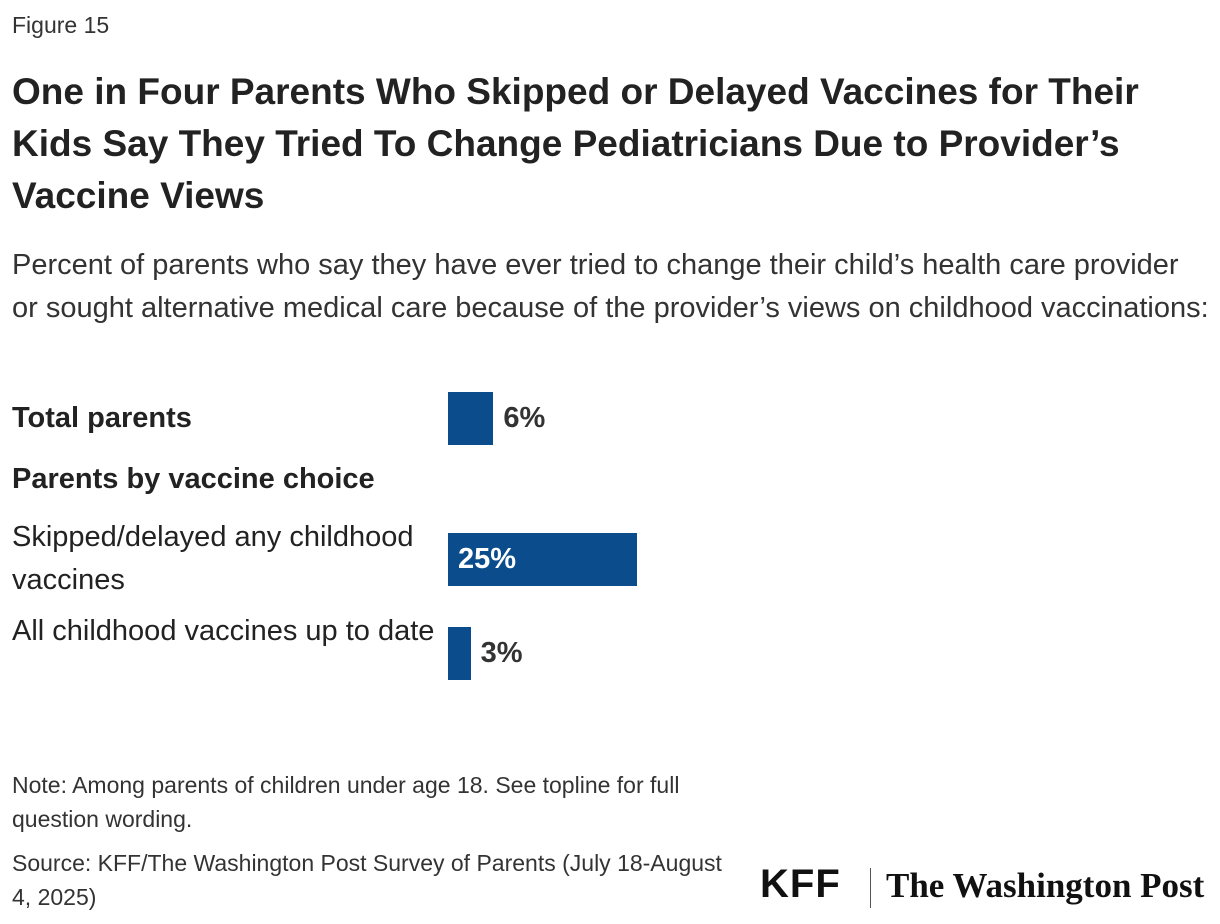  Describe the element at coordinates (102, 418) in the screenshot. I see `category-label: Total parents` at that location.